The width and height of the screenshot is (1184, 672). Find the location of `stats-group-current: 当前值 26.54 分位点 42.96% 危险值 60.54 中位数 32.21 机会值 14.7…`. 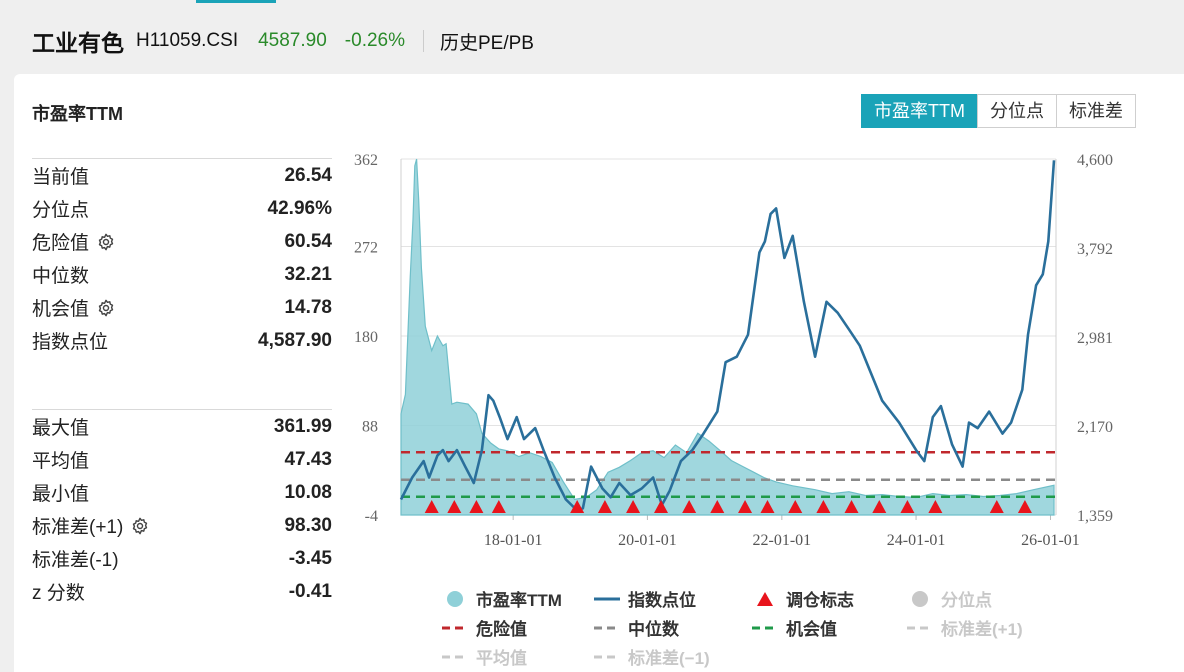

stats-group-current: 当前值 26.54 分位点 42.96% 危险值 60.54 中位数 32.21 机会值 14.7… is located at coordinates (182, 257).